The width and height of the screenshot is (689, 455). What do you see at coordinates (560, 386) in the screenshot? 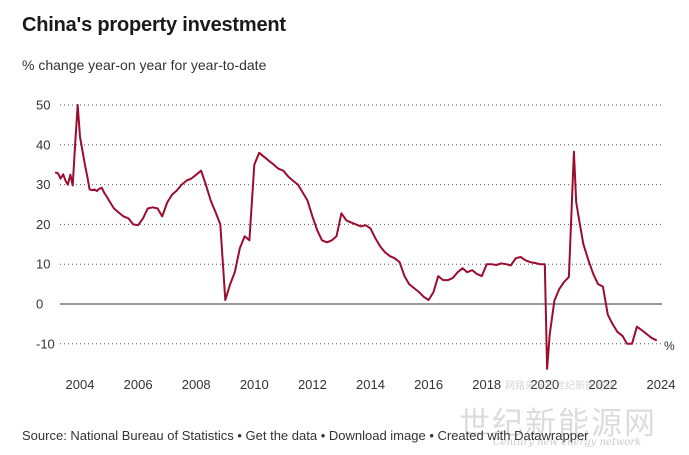
I see `watermark-small-text: 网路来源与世纪新能源网` at bounding box center [560, 386].